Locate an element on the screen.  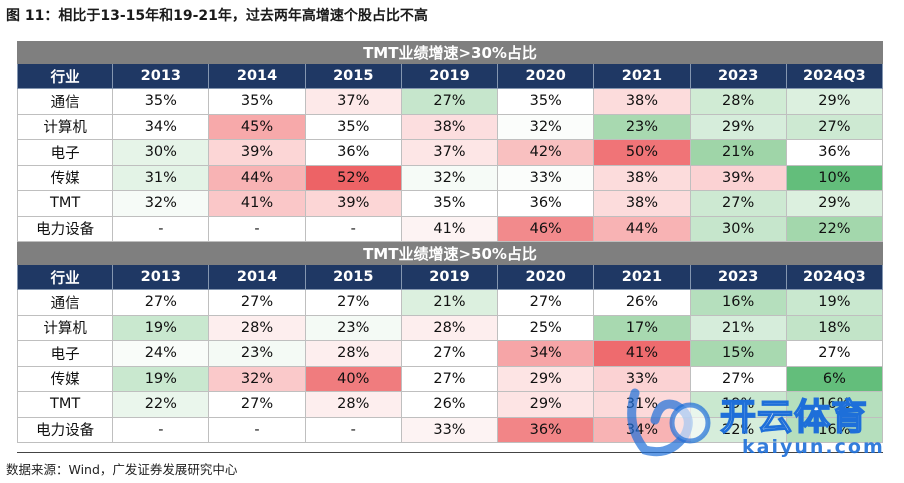
value-cell: 40% is located at coordinates (353, 379).